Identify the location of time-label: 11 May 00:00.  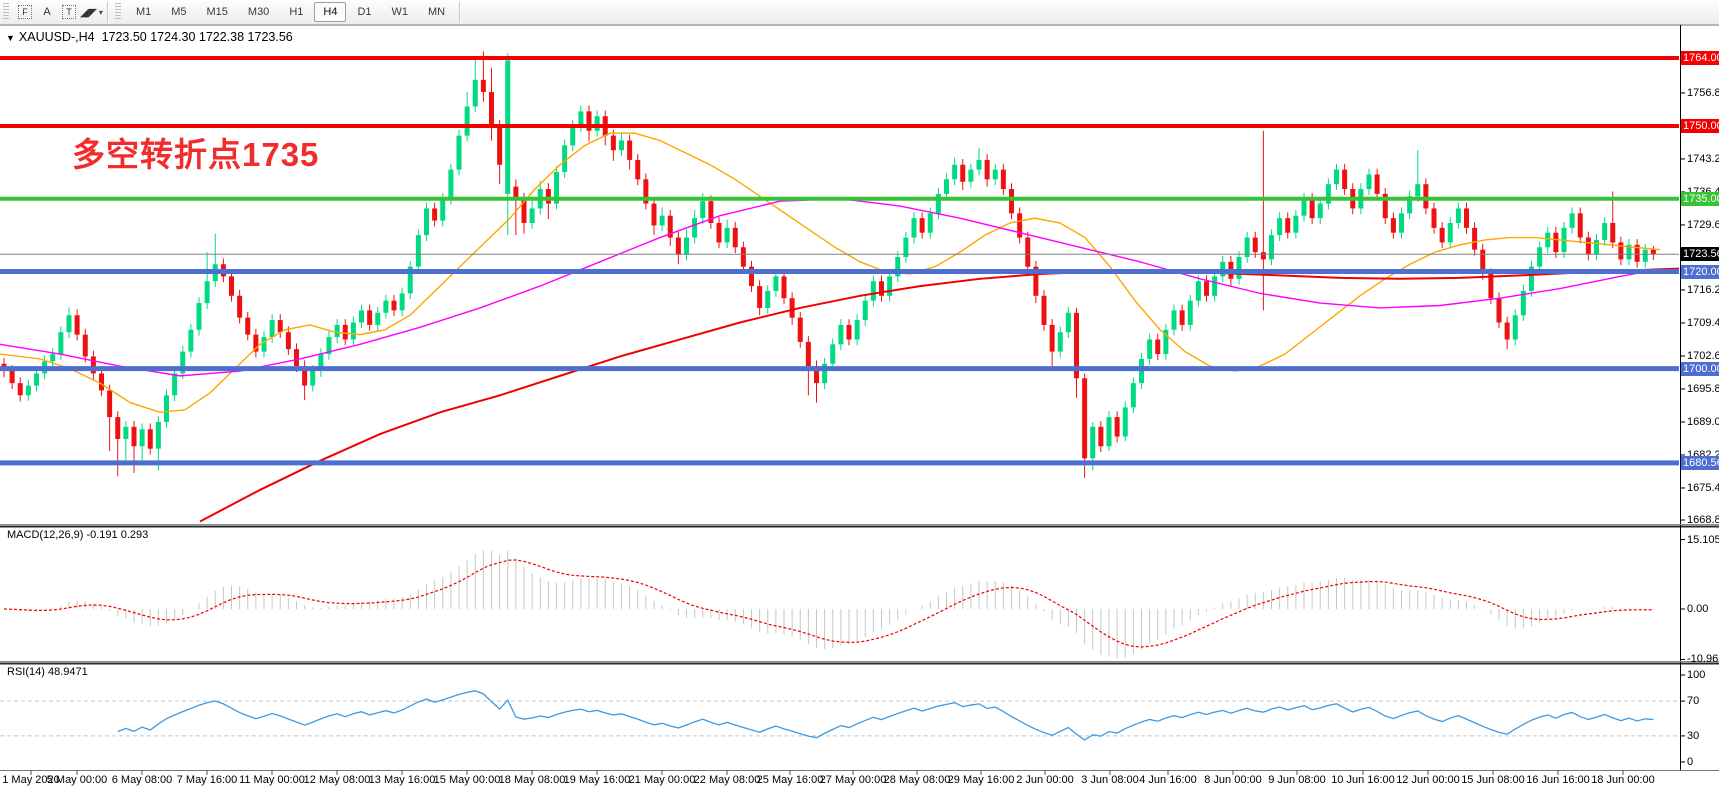
(272, 780).